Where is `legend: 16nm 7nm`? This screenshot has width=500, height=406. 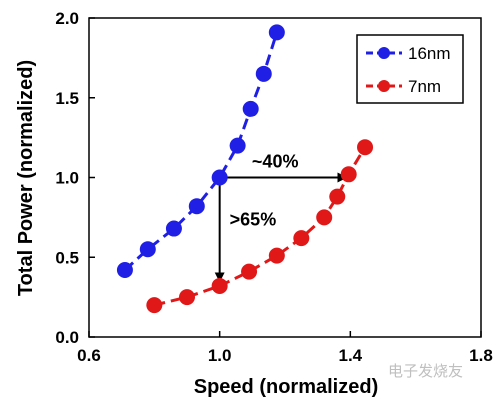 legend: 16nm 7nm is located at coordinates (410, 69).